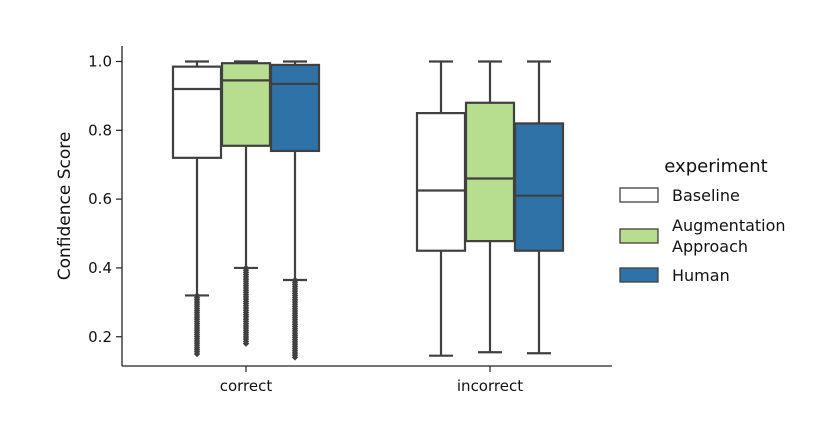  I want to click on legend-title: experiment, so click(715, 166).